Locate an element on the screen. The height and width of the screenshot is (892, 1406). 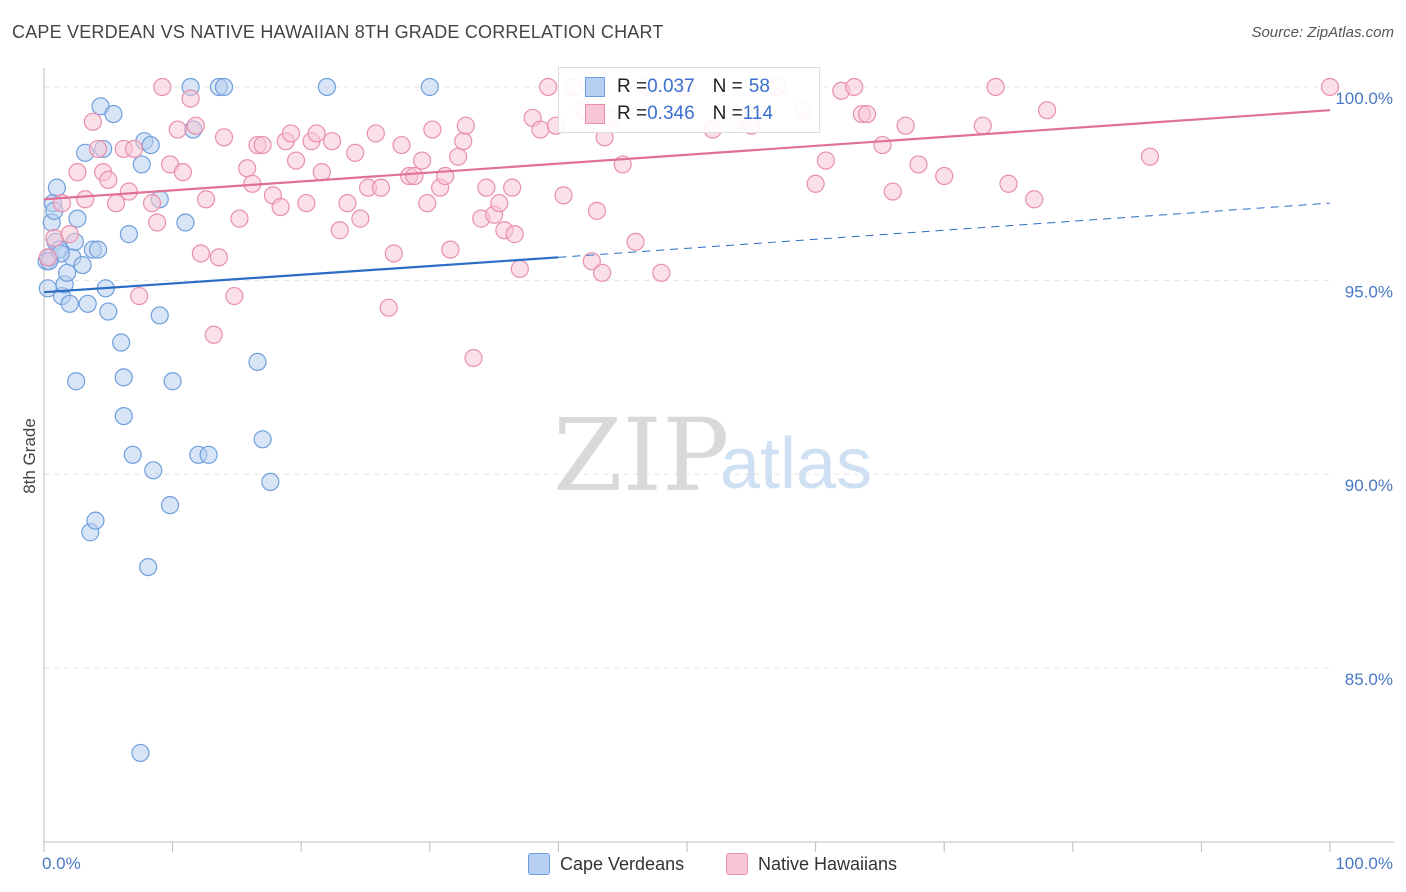
watermark: ZIP atlas is located at coordinates (712, 455).